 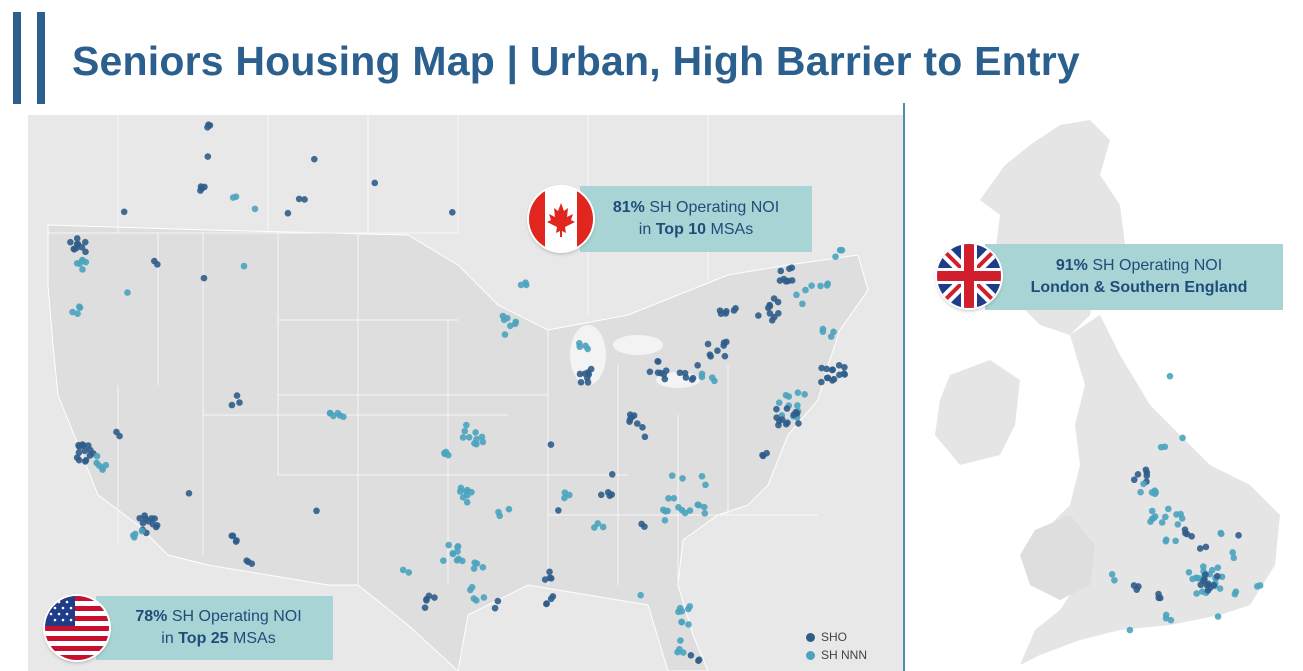 I want to click on wales-landmass, so click(x=1057, y=557).